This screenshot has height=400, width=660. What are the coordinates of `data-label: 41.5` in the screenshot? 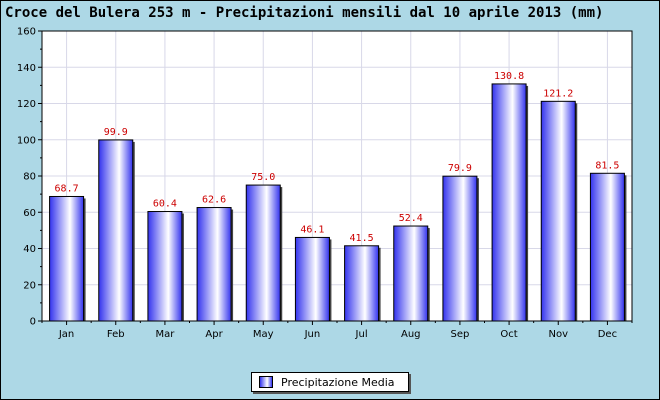 It's located at (362, 238).